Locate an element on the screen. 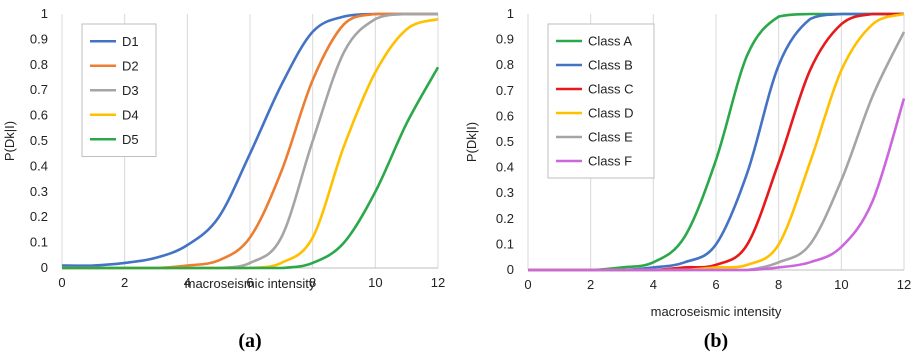  legend-label-3: D4 is located at coordinates (130, 114).